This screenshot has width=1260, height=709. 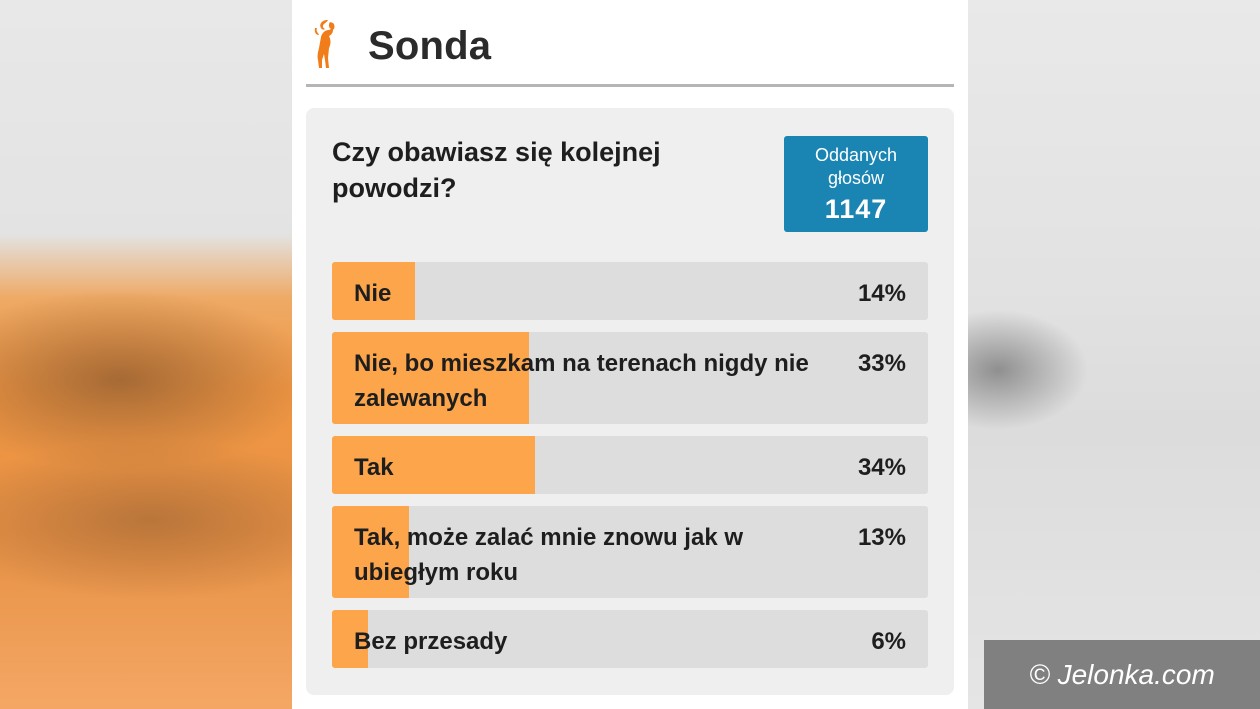 I want to click on poll-option-nie: Nie 14%, so click(x=630, y=291).